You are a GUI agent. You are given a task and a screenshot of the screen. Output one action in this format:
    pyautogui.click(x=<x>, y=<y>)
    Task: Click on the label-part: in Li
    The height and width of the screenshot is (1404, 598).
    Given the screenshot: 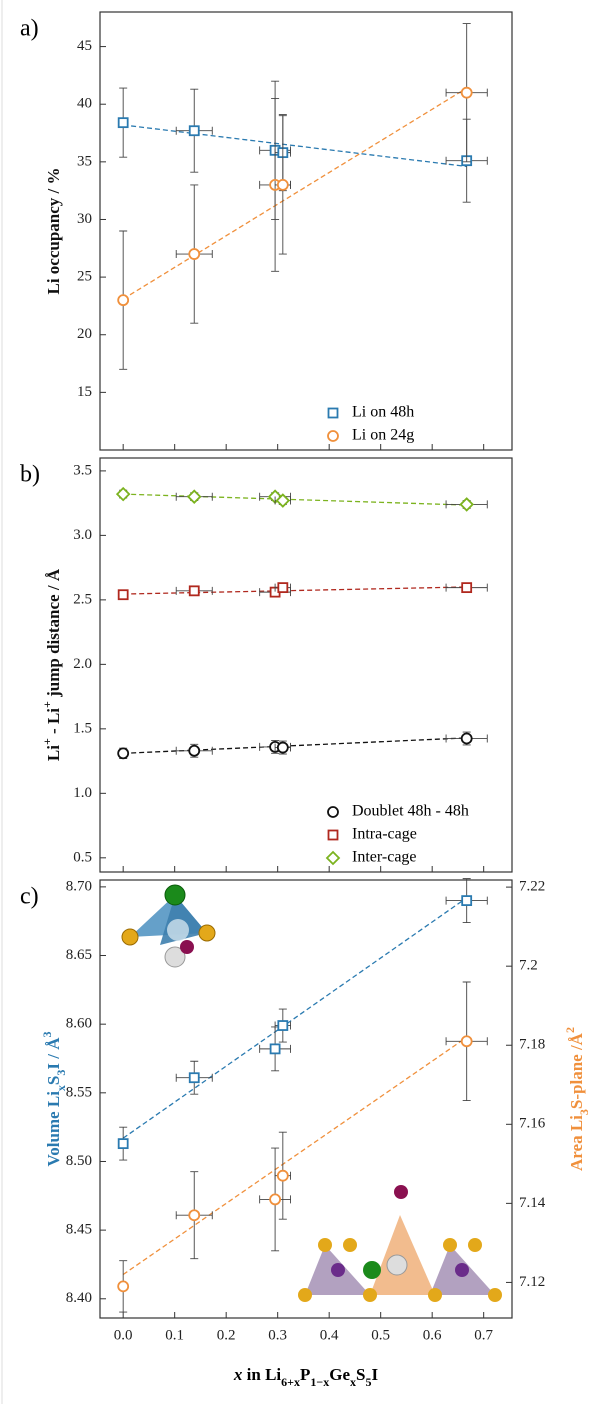 What is the action you would take?
    pyautogui.click(x=261, y=1374)
    